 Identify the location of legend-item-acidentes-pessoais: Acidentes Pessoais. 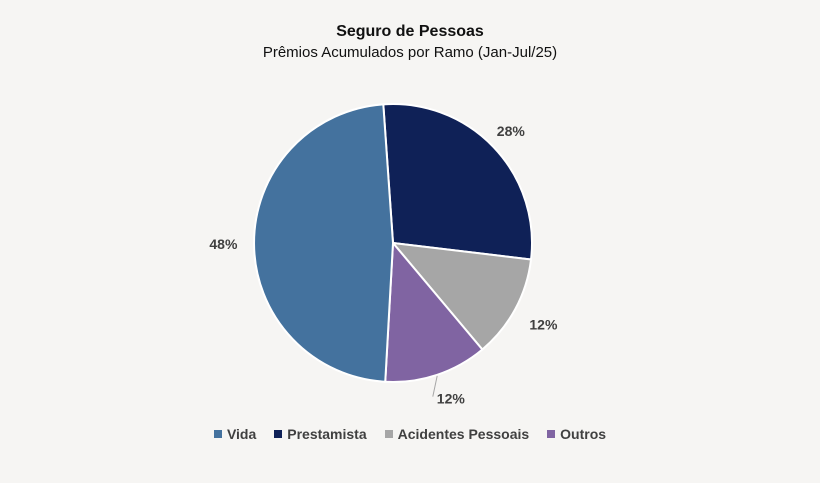
(457, 434).